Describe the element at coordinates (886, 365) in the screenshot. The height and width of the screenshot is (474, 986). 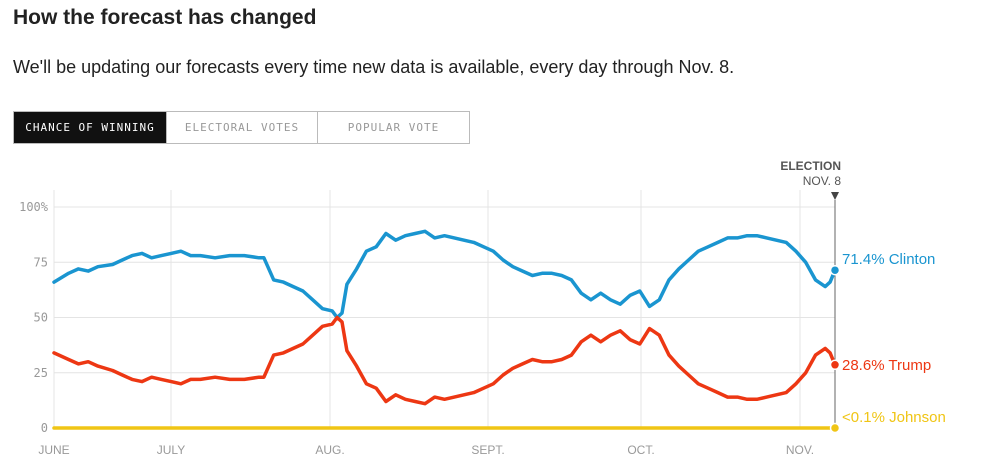
I see `trump-end-label: 28.6% Trump` at that location.